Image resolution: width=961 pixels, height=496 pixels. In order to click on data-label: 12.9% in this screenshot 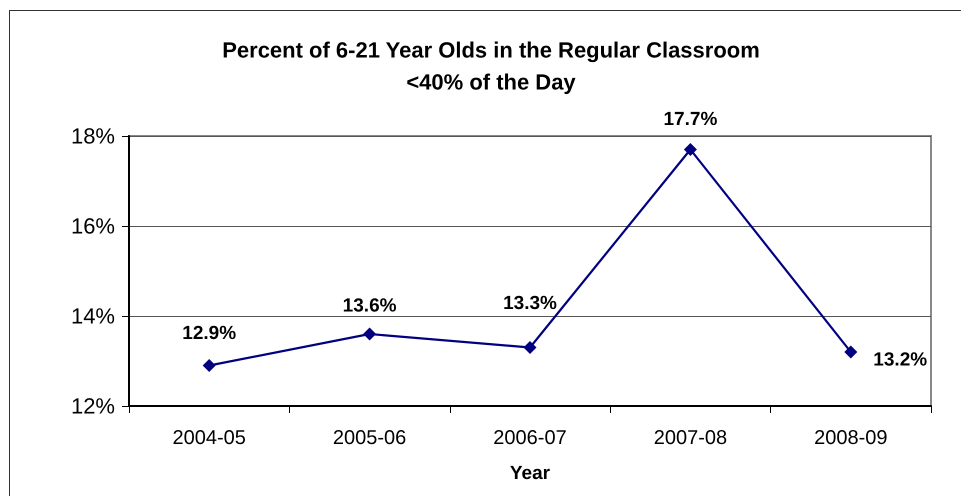, I will do `click(209, 333)`.